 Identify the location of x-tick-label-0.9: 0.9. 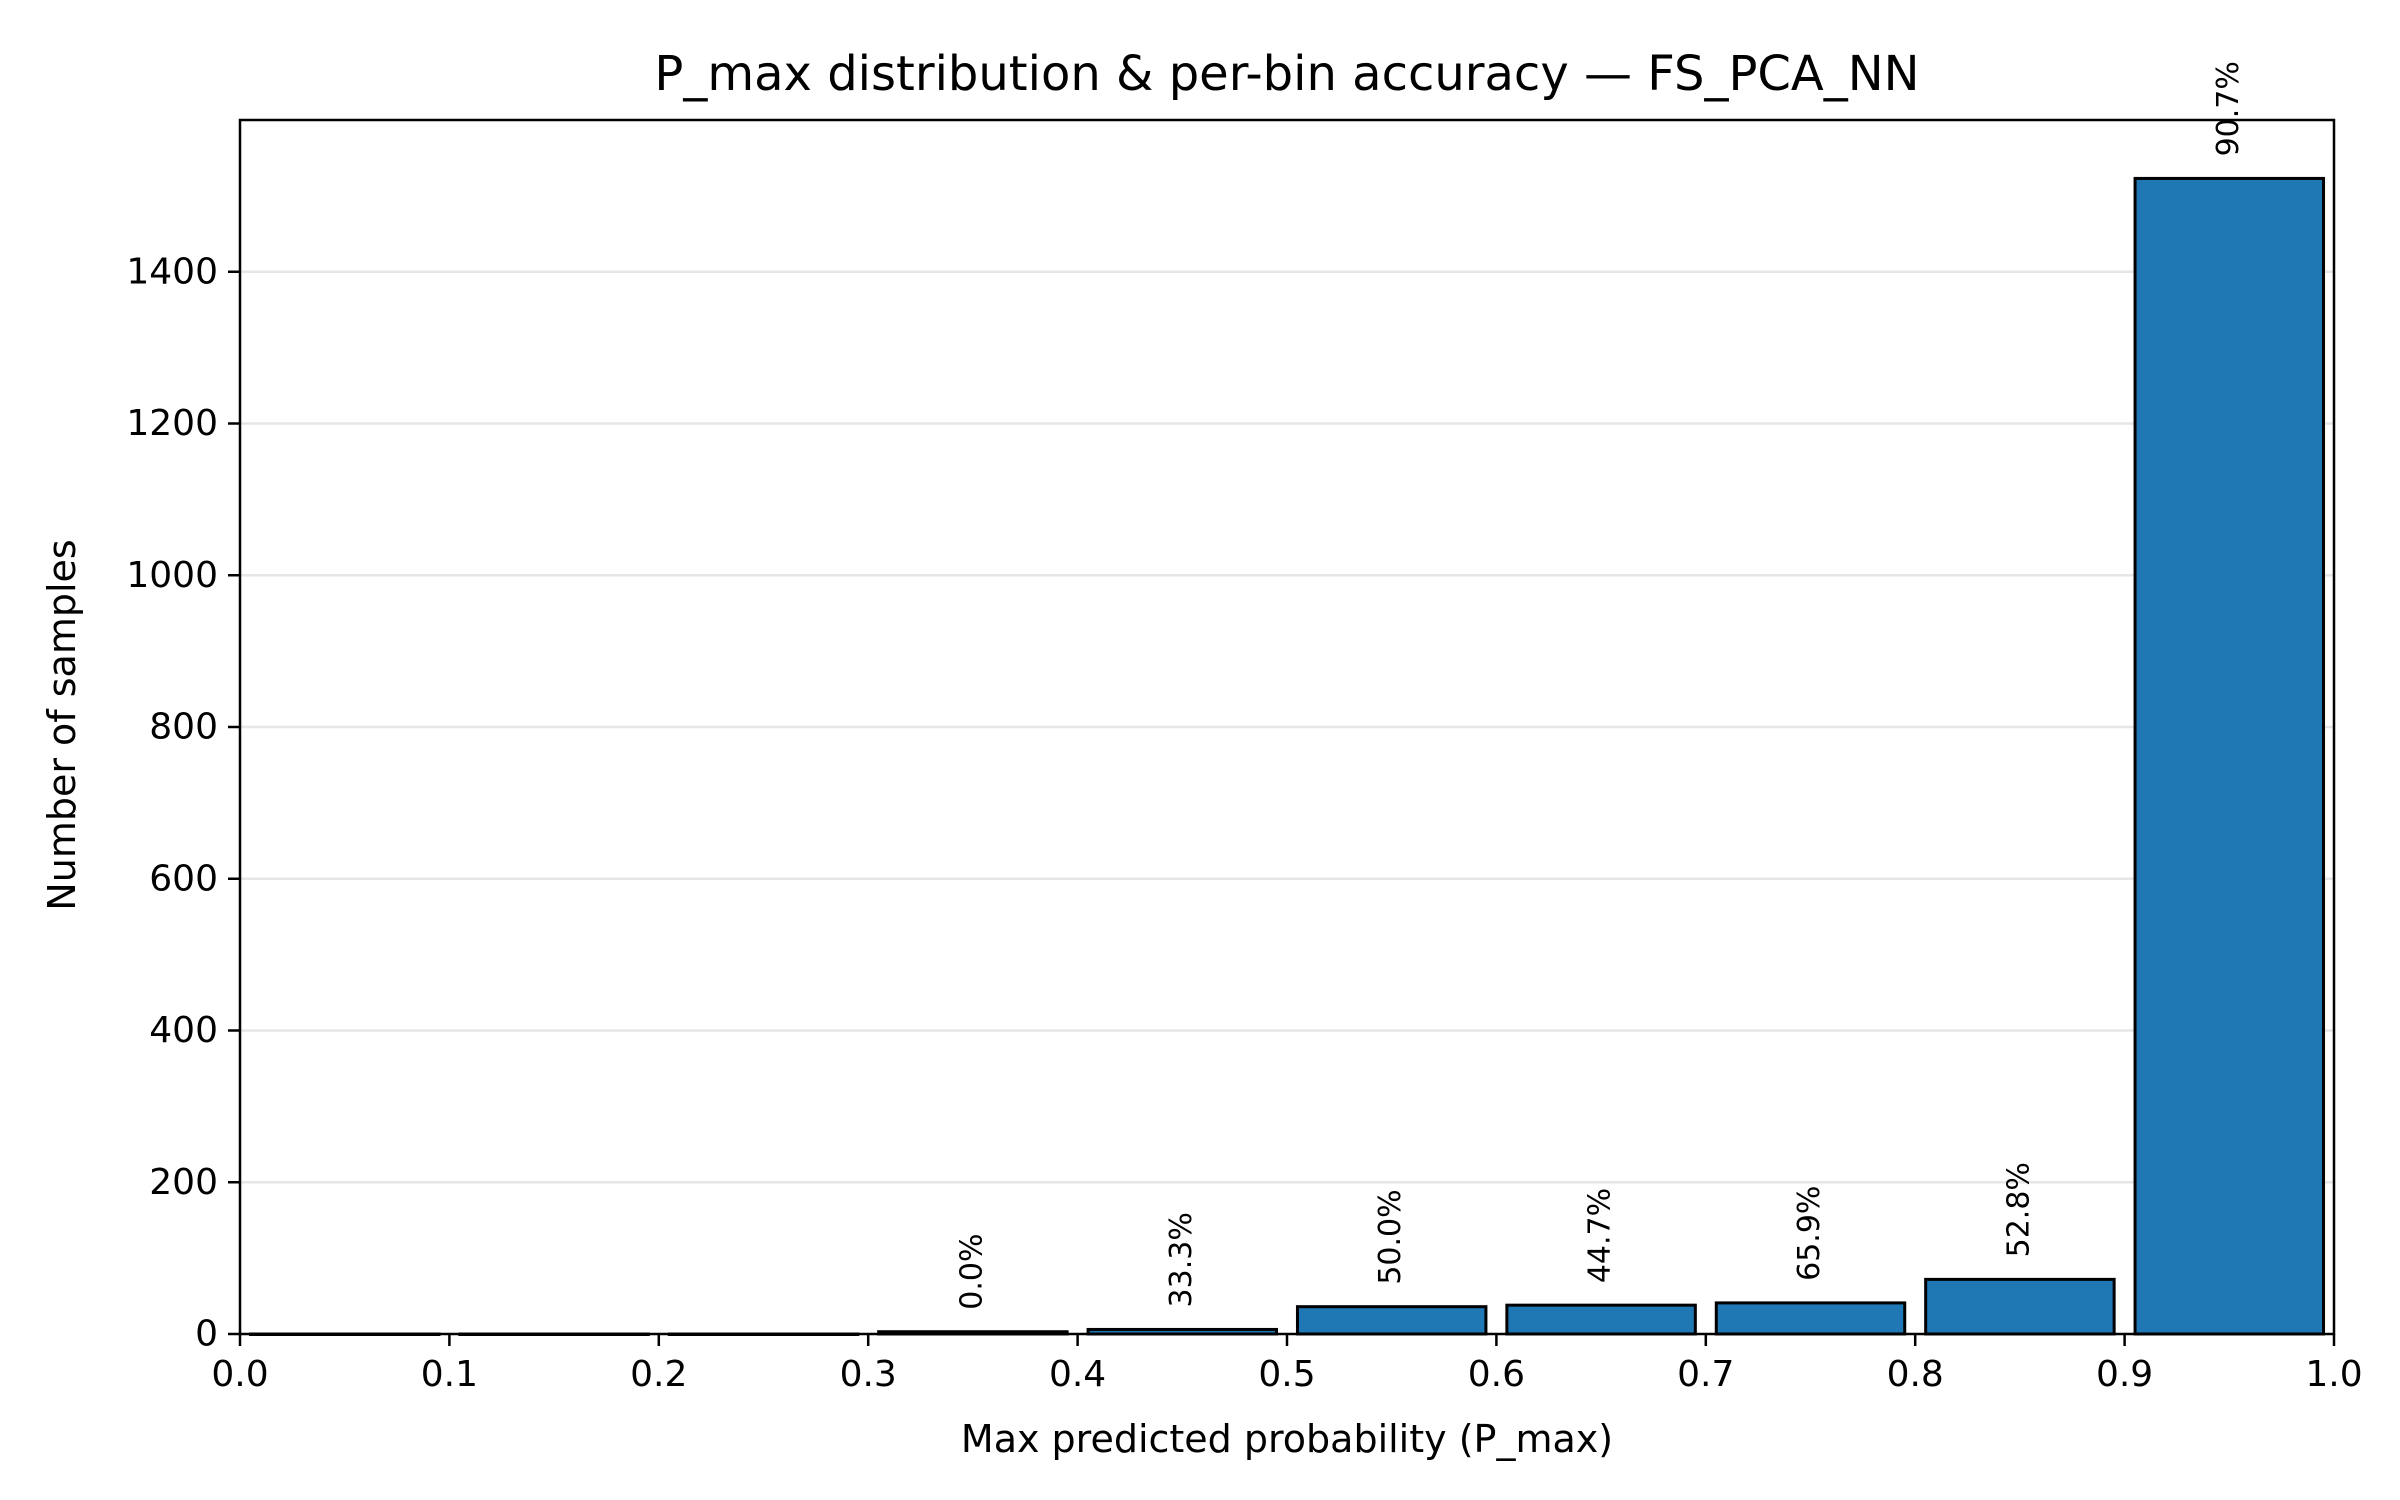
(2124, 1374).